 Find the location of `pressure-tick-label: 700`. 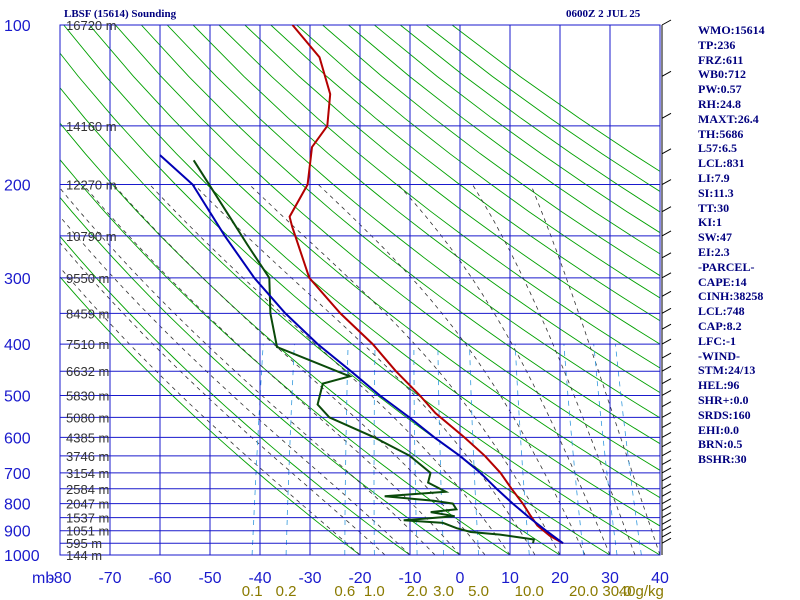

pressure-tick-label: 700 is located at coordinates (17, 474).